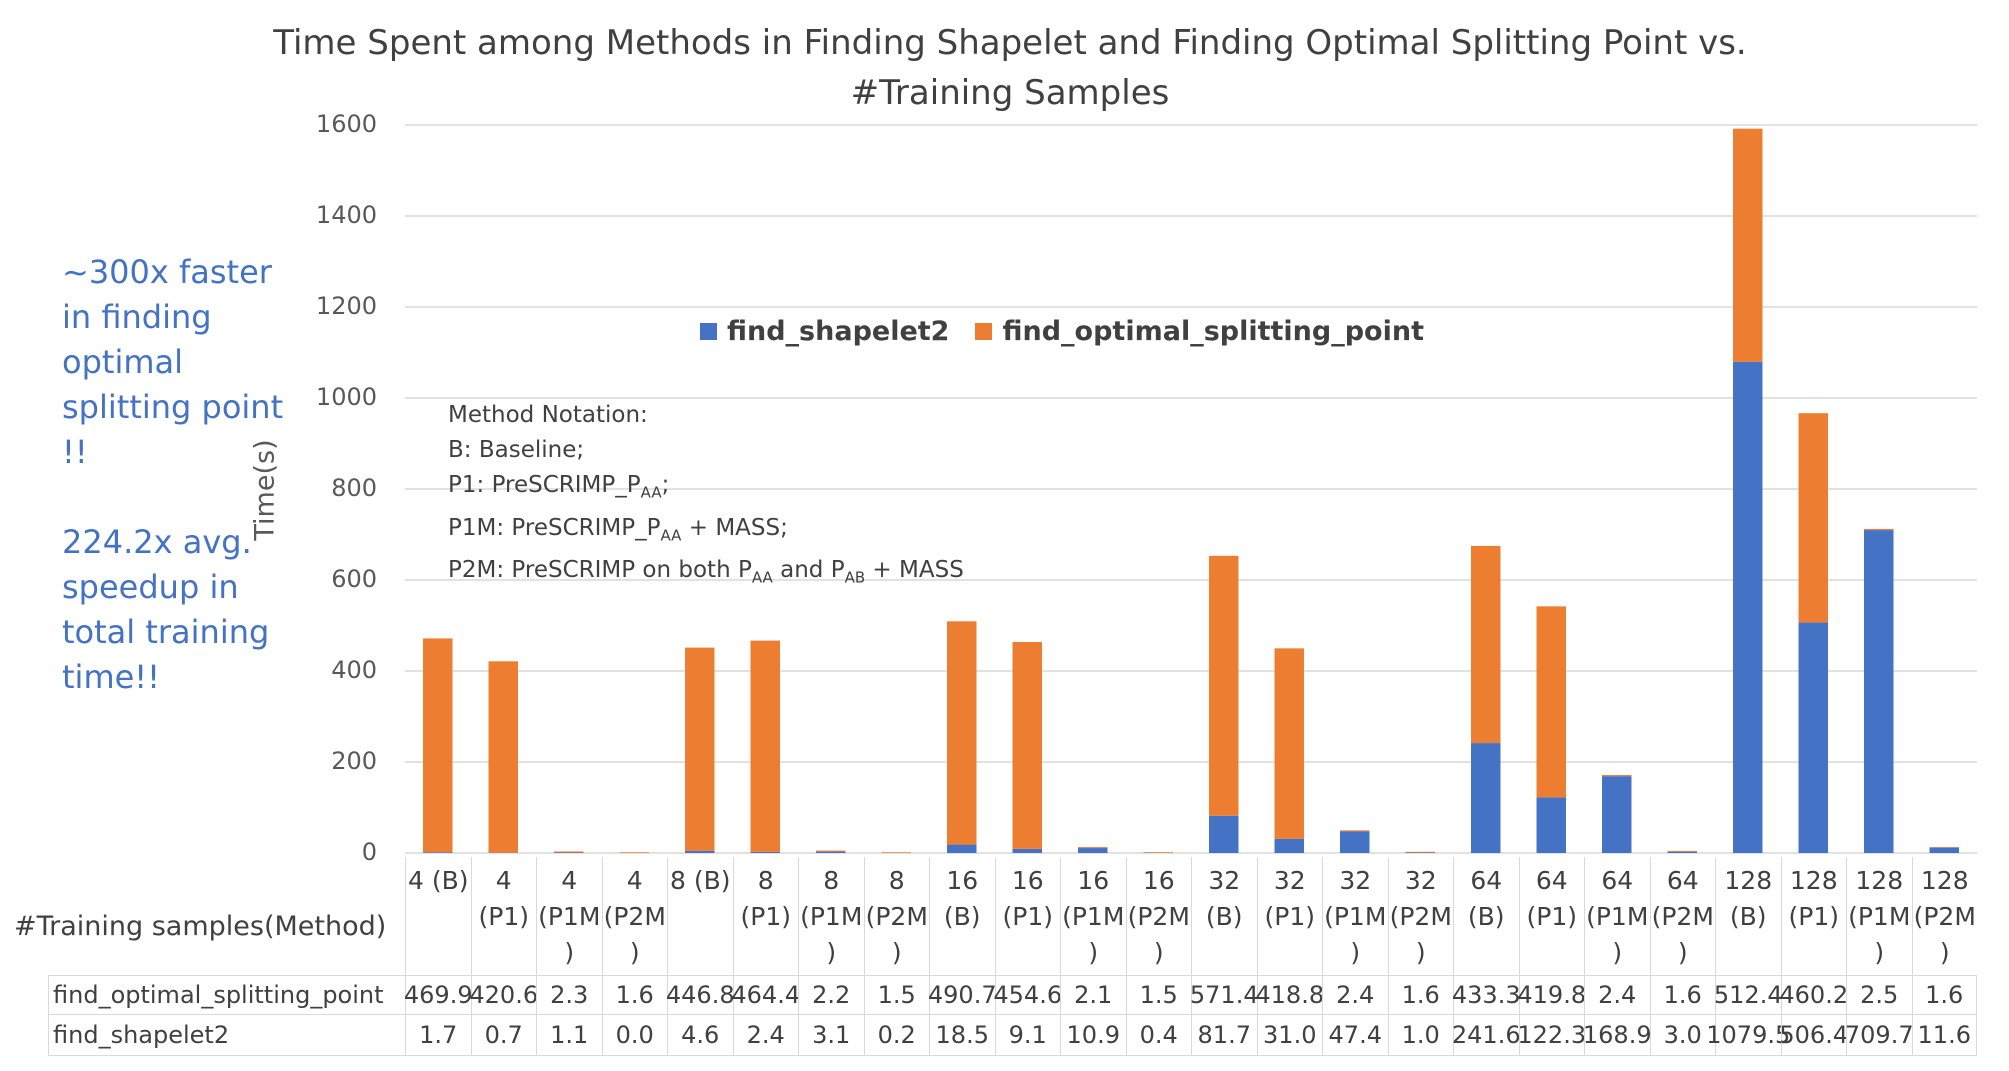 The width and height of the screenshot is (2009, 1071). Describe the element at coordinates (1682, 1035) in the screenshot. I see `table-value: 3.0` at that location.